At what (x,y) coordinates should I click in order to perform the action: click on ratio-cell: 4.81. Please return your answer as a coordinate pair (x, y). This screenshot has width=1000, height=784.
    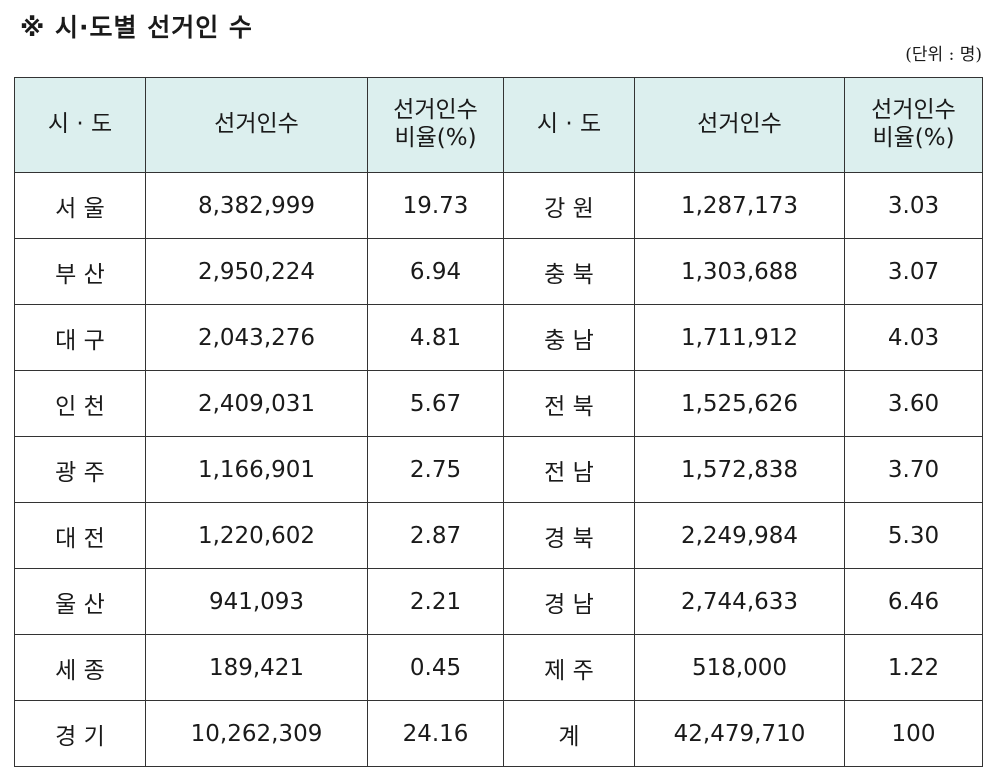
    Looking at the image, I should click on (435, 337).